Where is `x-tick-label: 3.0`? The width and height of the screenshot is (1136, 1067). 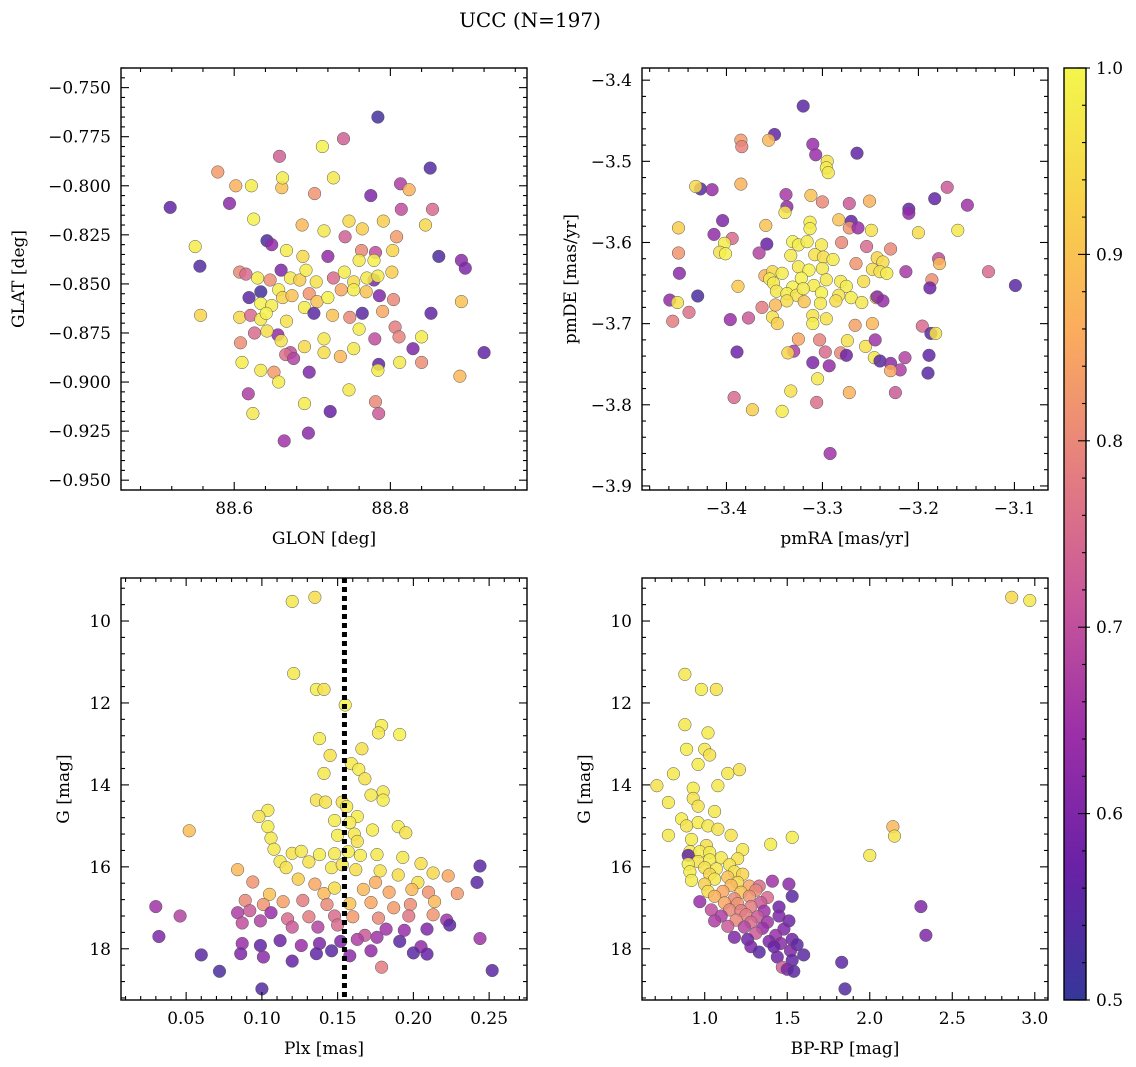
x-tick-label: 3.0 is located at coordinates (1034, 1019).